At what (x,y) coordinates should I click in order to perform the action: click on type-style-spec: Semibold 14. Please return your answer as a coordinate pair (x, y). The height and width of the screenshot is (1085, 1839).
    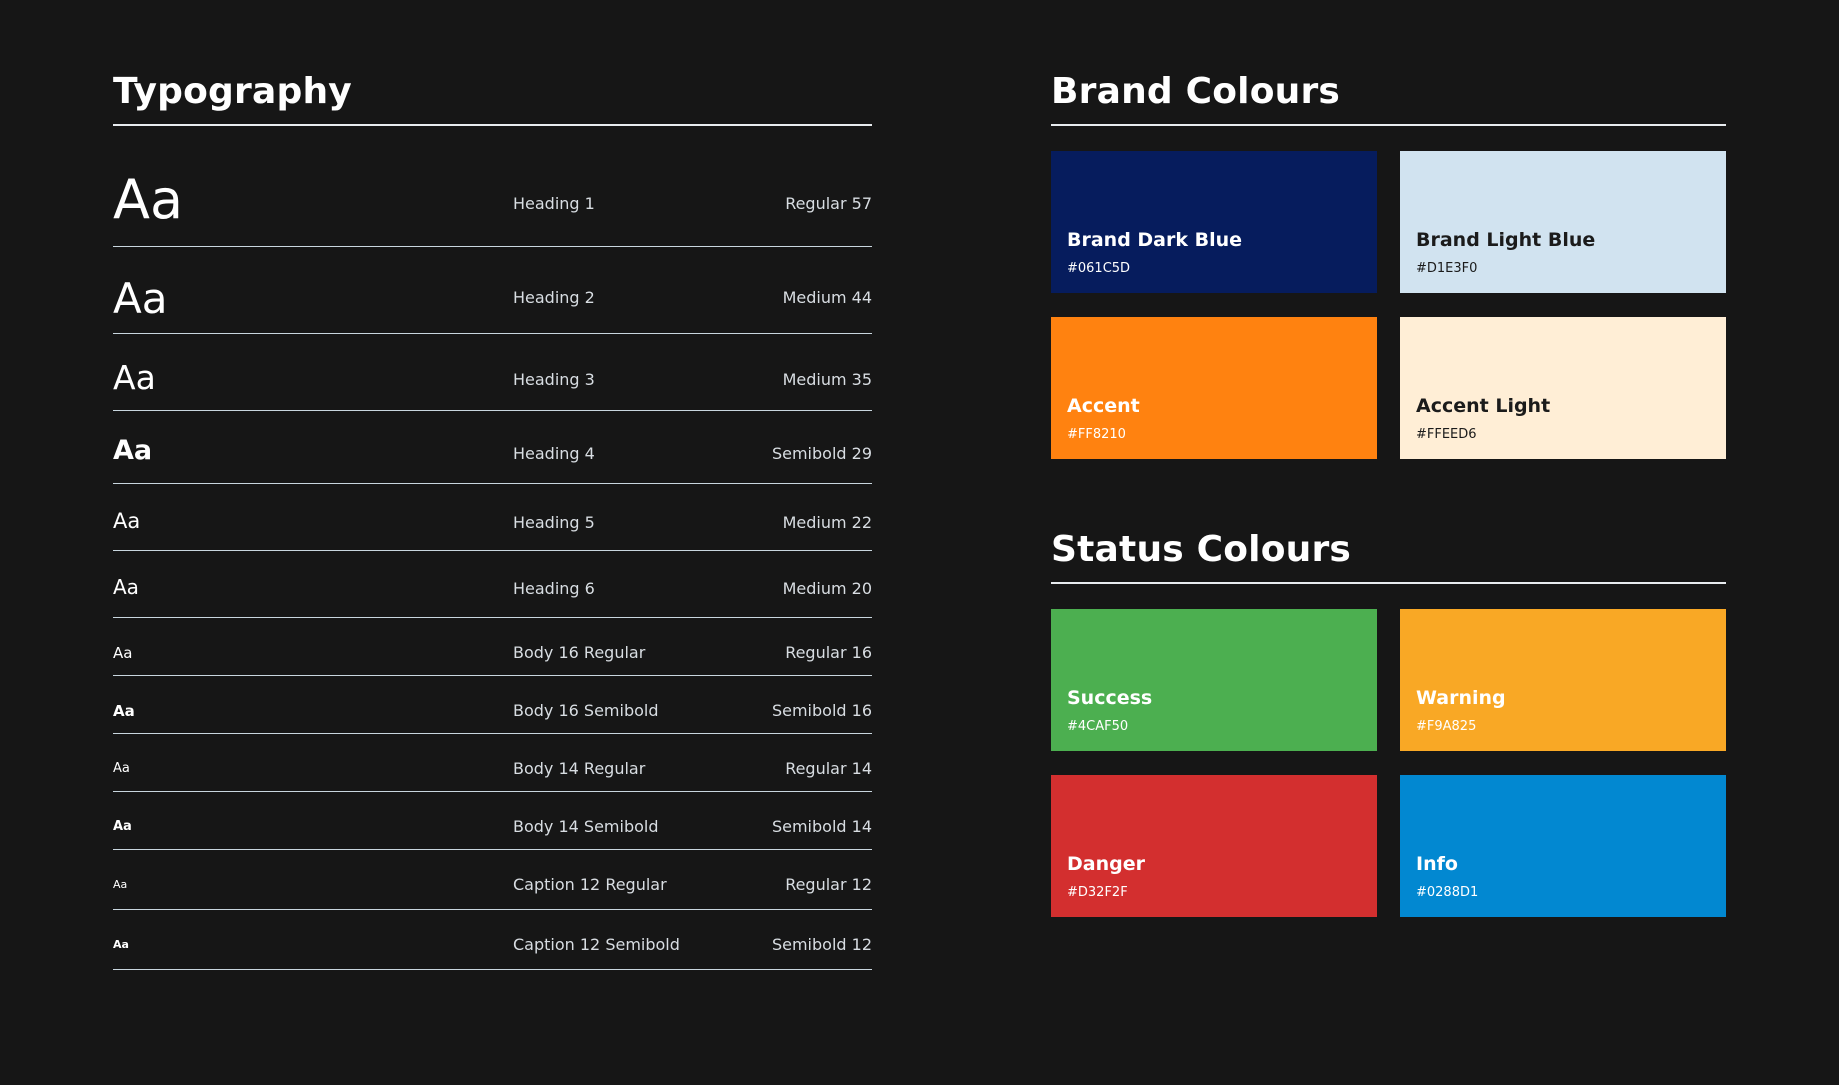
    Looking at the image, I should click on (821, 826).